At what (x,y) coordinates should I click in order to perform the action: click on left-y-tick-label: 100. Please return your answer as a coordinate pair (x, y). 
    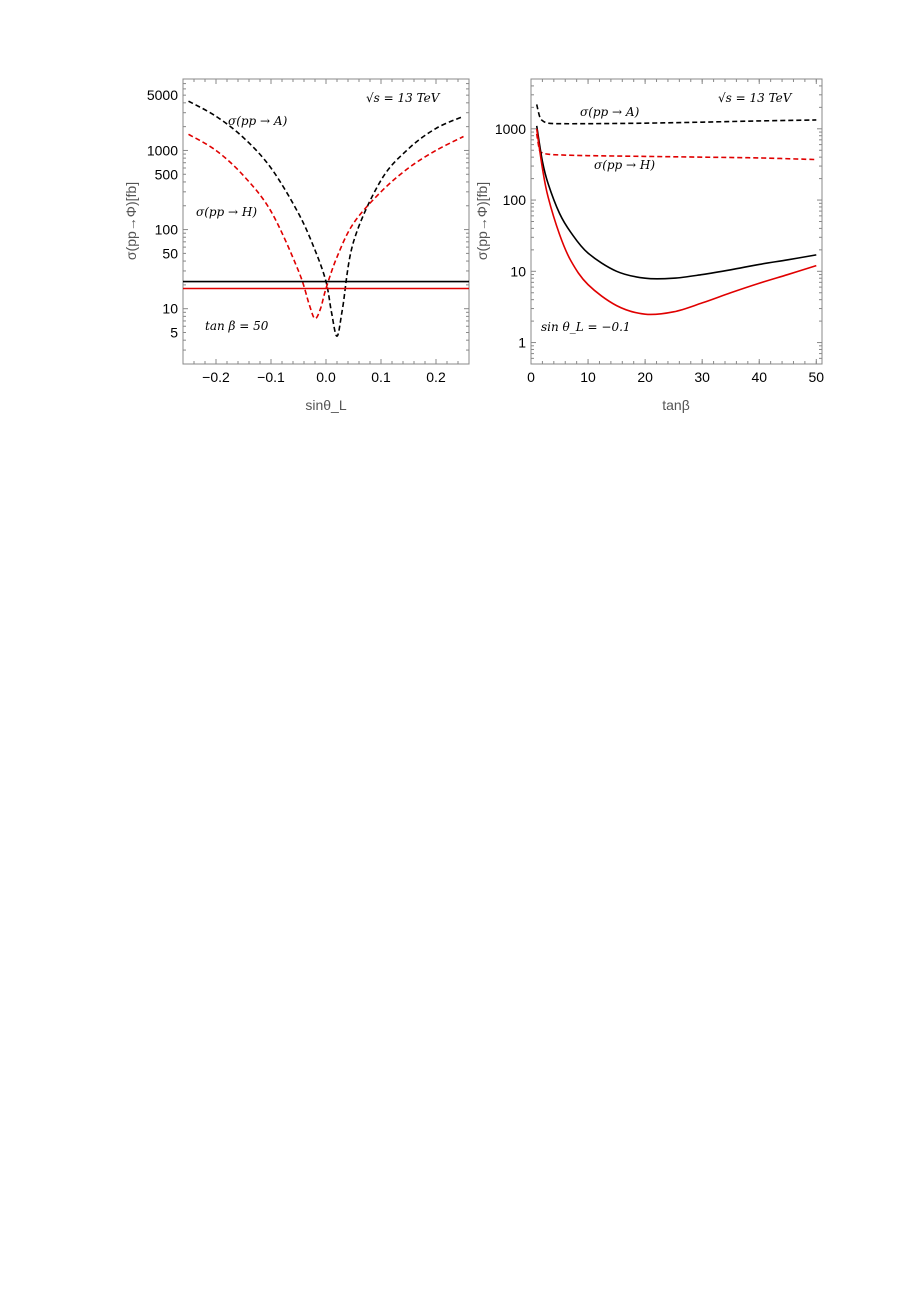
    Looking at the image, I should click on (167, 230).